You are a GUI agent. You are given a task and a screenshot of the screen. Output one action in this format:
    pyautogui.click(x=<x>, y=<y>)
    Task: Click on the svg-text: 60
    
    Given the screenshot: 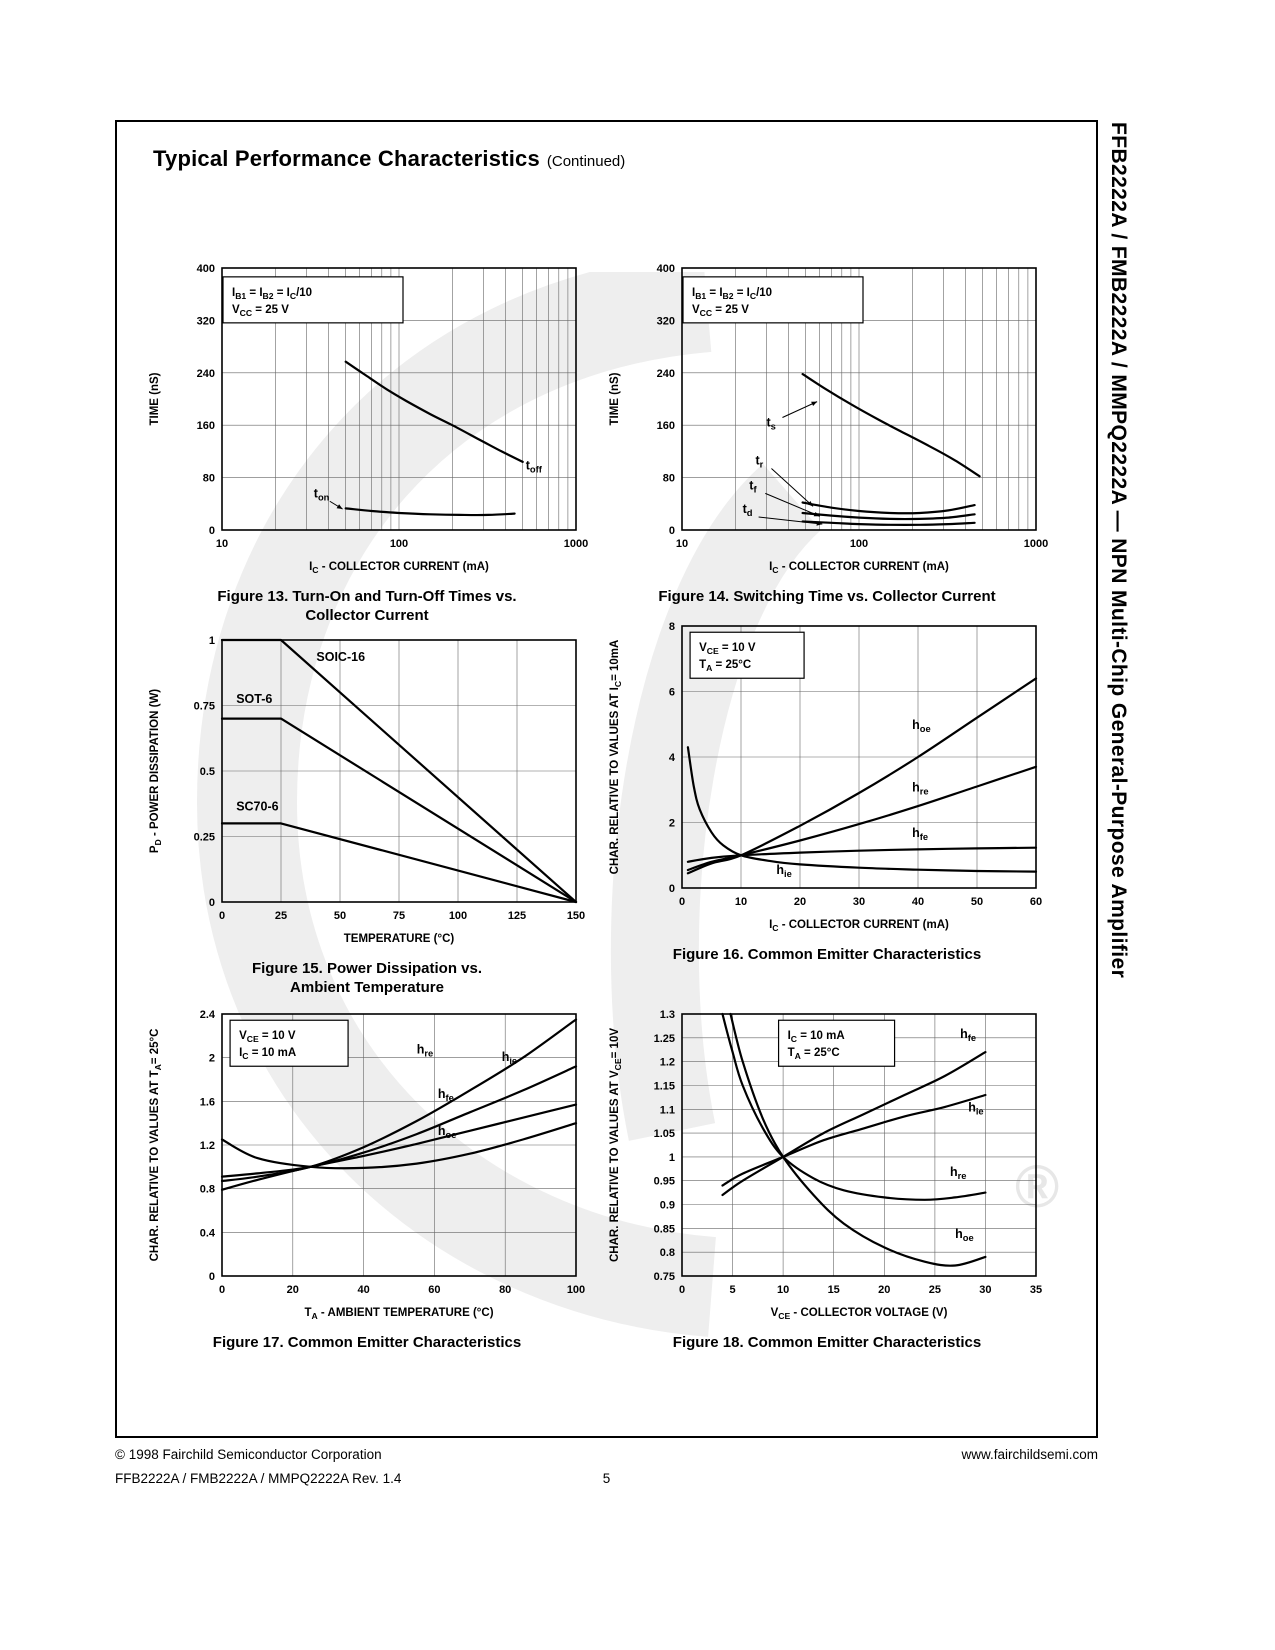 What is the action you would take?
    pyautogui.click(x=434, y=1290)
    